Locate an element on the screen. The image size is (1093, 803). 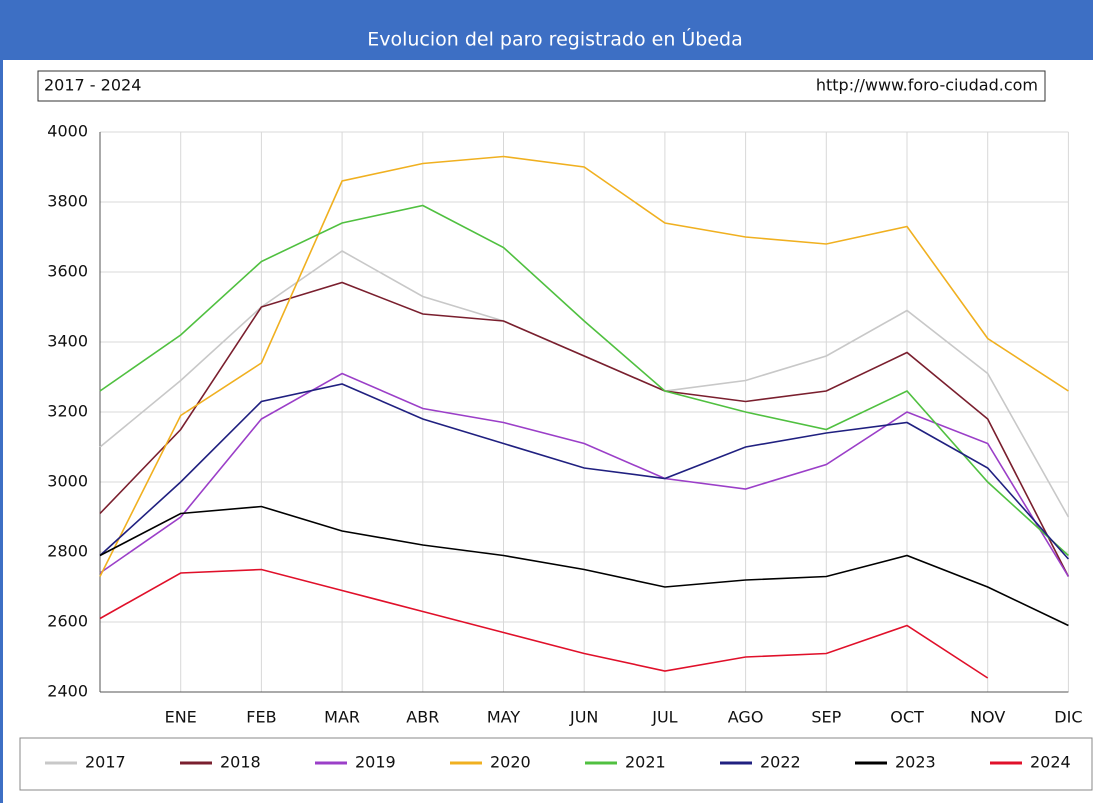
subtitle: 2017 - 2024 is located at coordinates (92, 85).